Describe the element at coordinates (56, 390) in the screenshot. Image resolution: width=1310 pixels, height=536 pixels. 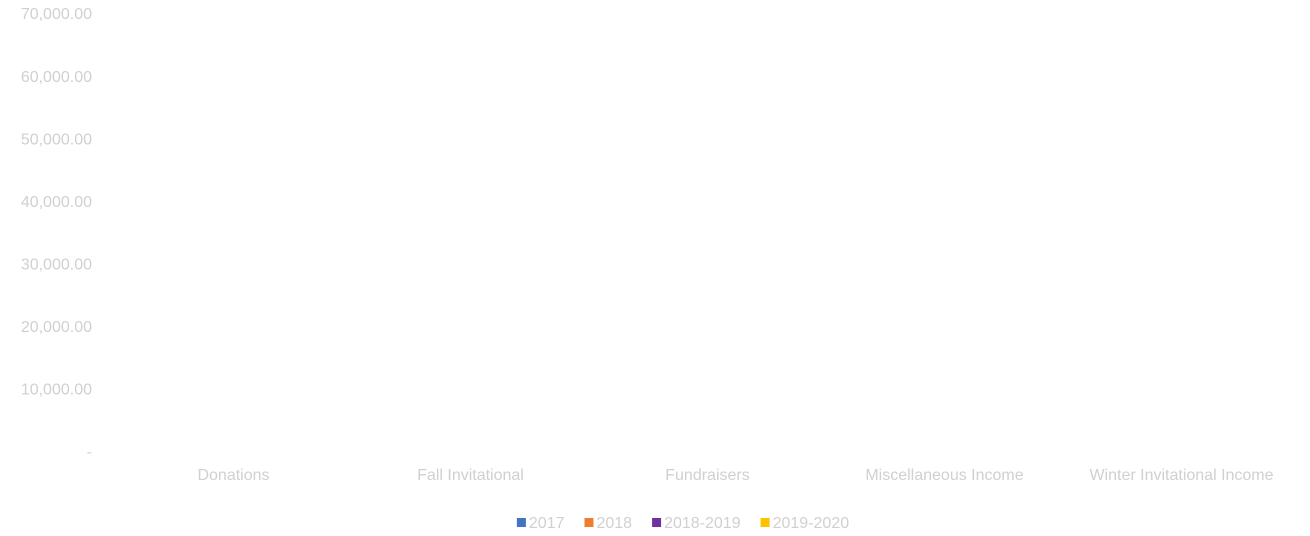
I see `y-tick-label: 10,000.00` at that location.